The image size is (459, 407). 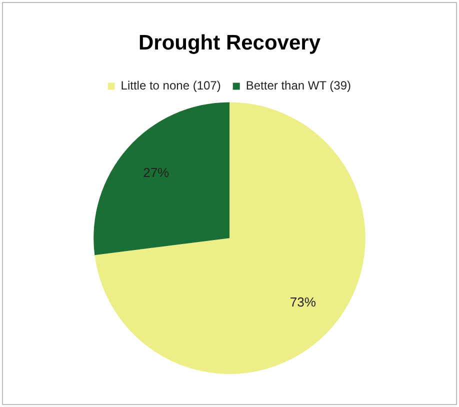 I want to click on legend-label: Little to none (107), so click(x=170, y=85).